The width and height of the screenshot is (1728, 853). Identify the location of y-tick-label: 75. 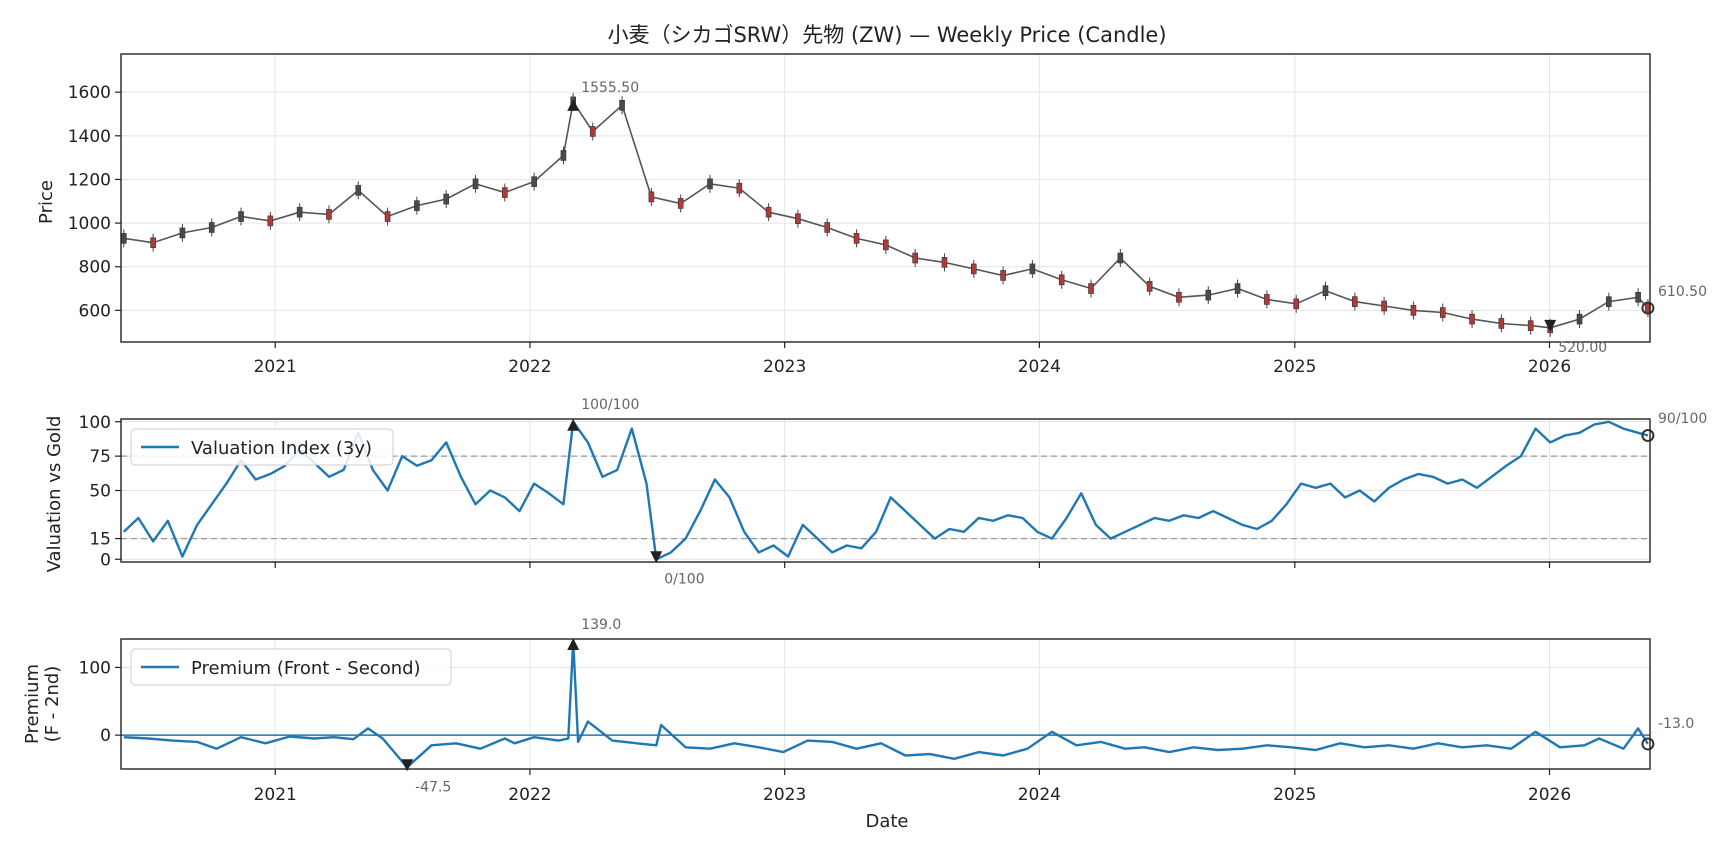
(100, 457).